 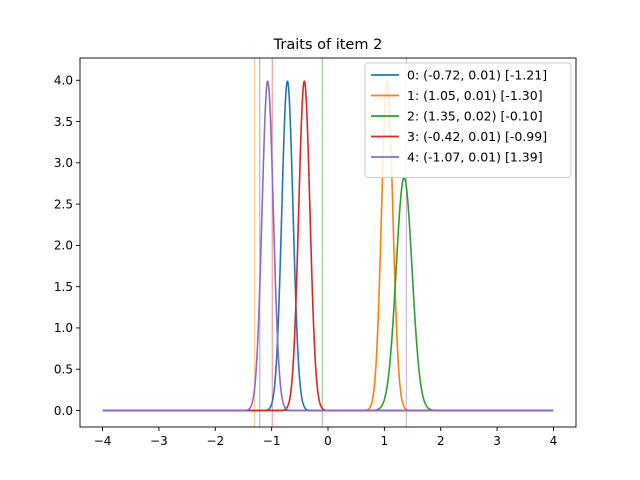 I want to click on x-tick-label: −1, so click(x=272, y=441).